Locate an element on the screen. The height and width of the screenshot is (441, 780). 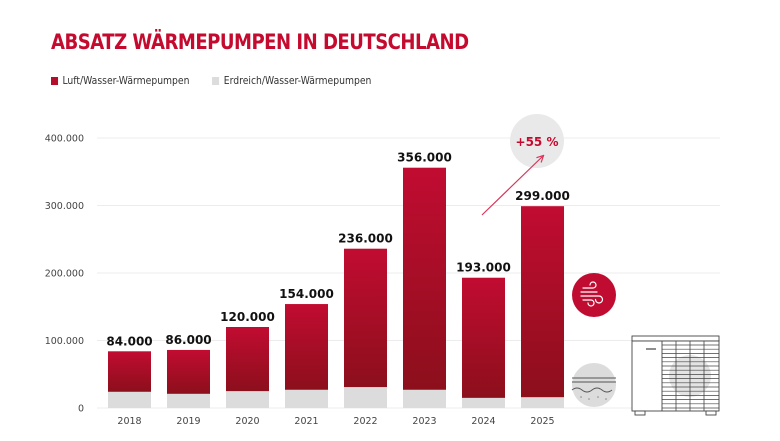
bar-total-label: 120.000 is located at coordinates (247, 317).